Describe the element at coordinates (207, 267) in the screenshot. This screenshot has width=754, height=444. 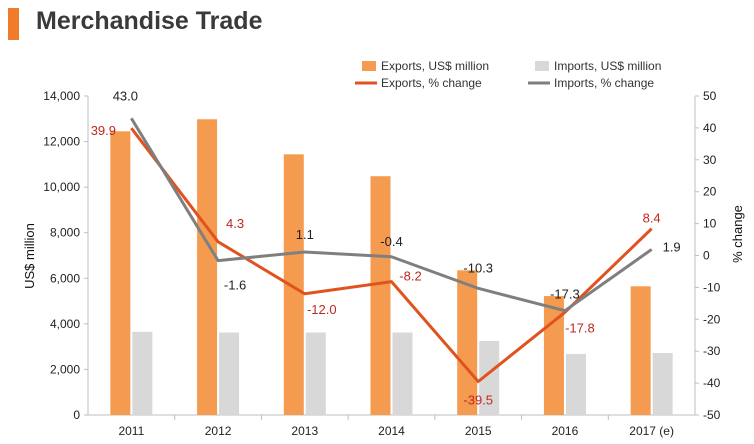
I see `exports-bar-2012` at that location.